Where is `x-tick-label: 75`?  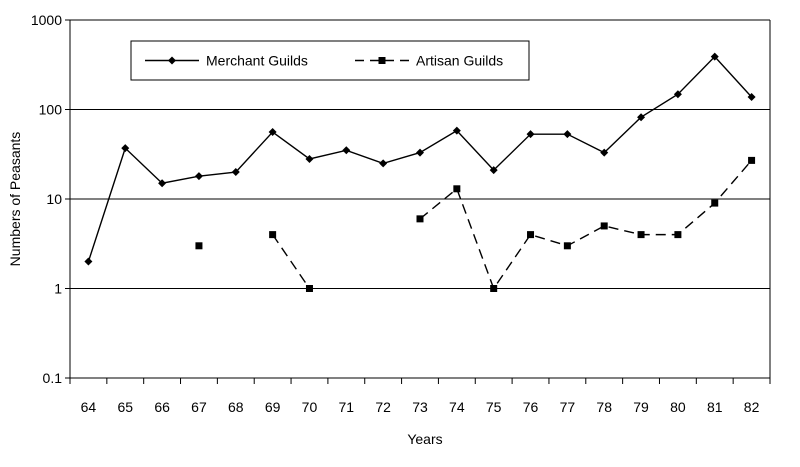 x-tick-label: 75 is located at coordinates (494, 407).